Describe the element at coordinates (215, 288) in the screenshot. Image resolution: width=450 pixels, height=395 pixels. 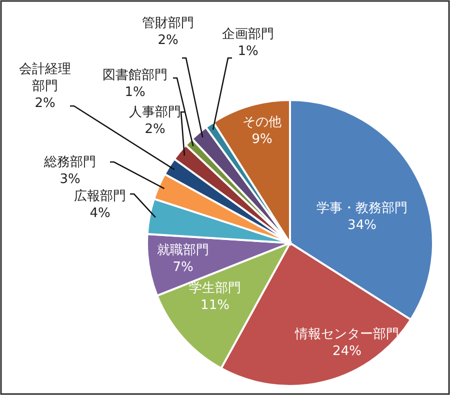
I see `slice-label: 学生部門` at that location.